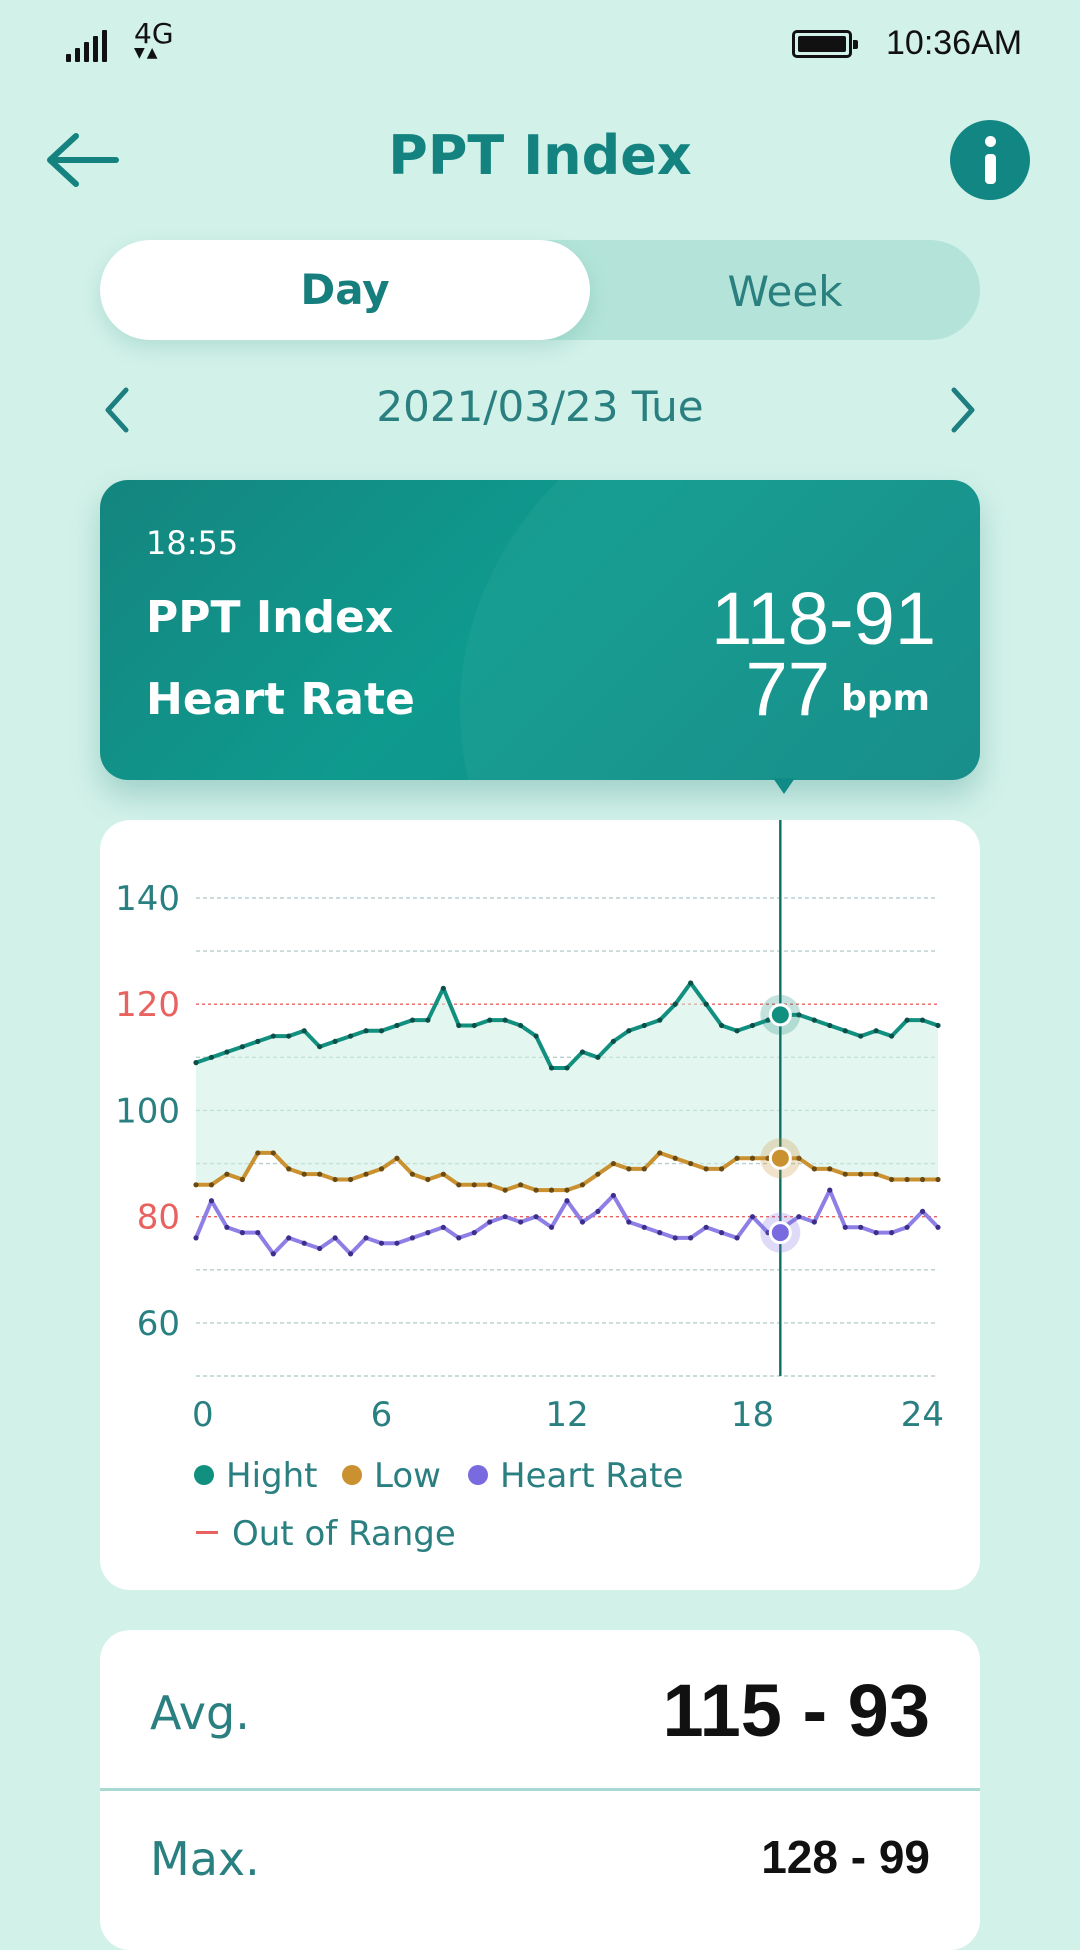 The image size is (1080, 1950). What do you see at coordinates (207, 1532) in the screenshot?
I see `range-line-icon` at bounding box center [207, 1532].